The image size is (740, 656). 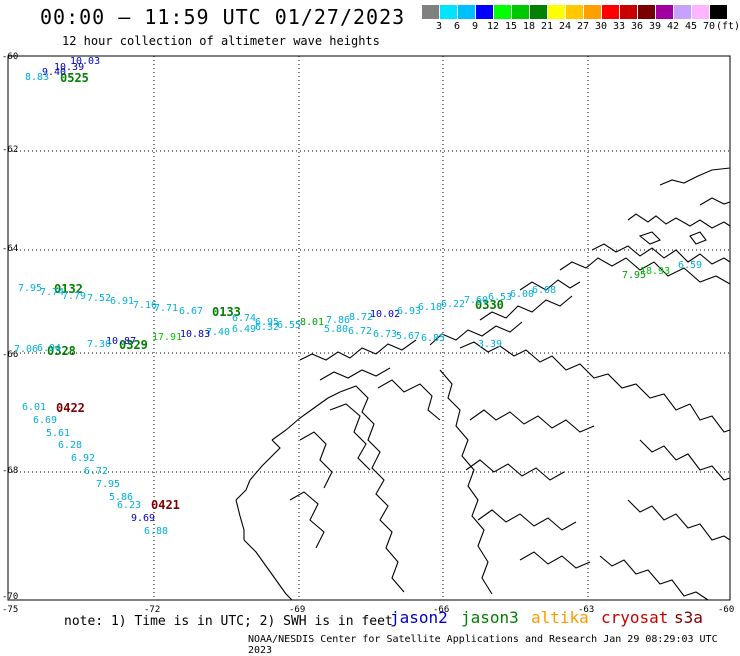 What do you see at coordinates (586, 610) in the screenshot?
I see `lon-label: -63` at bounding box center [586, 610].